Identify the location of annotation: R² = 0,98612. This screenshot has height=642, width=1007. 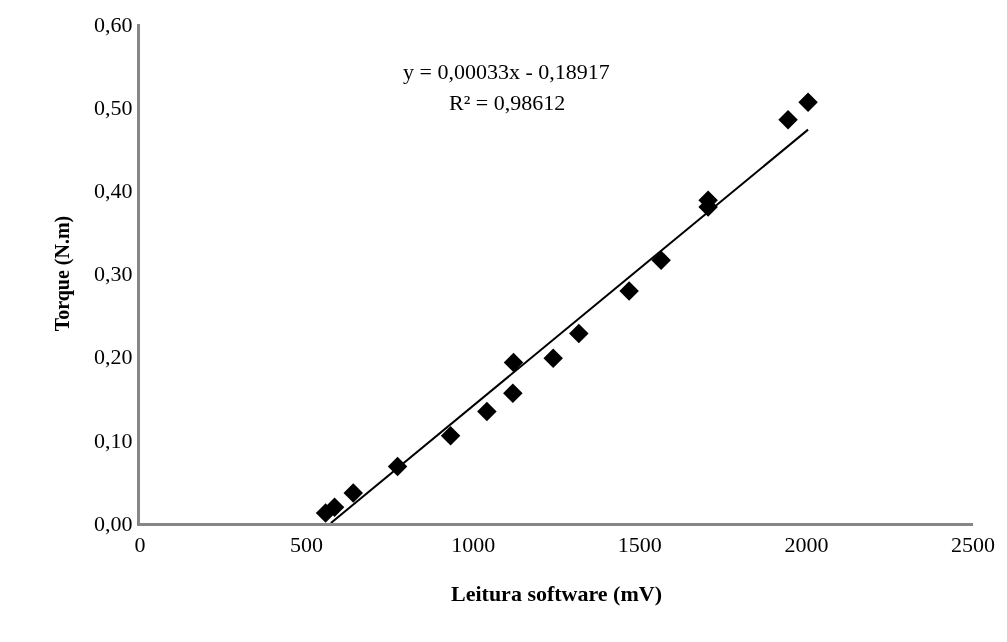
(507, 102).